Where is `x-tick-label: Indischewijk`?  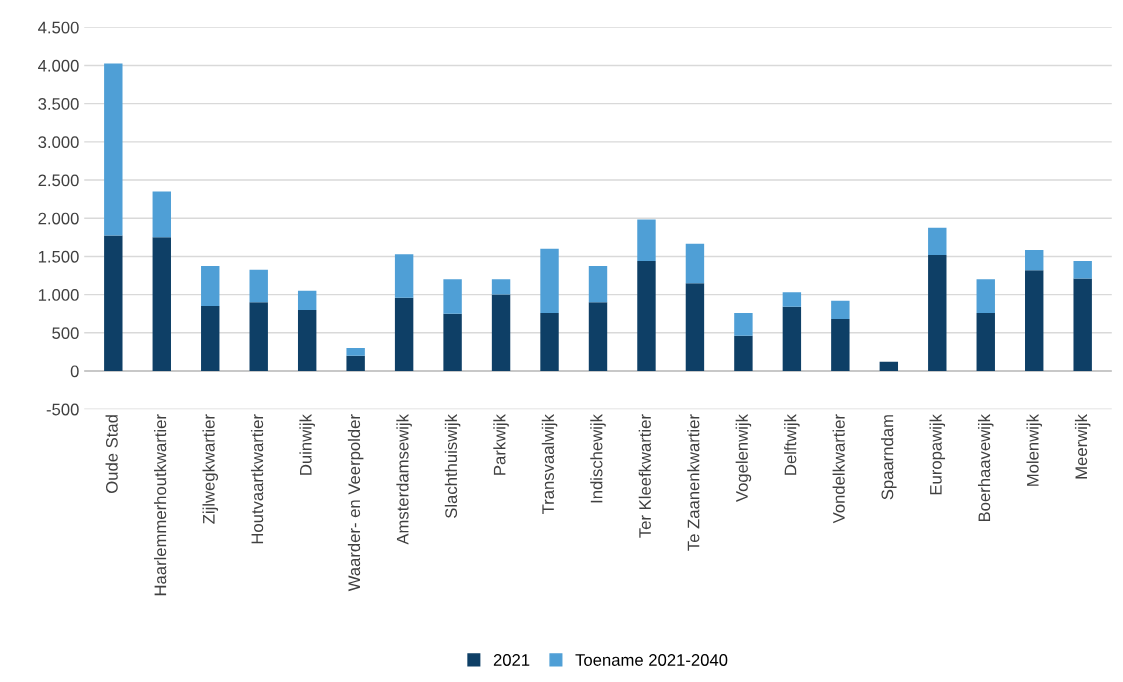 x-tick-label: Indischewijk is located at coordinates (598, 458).